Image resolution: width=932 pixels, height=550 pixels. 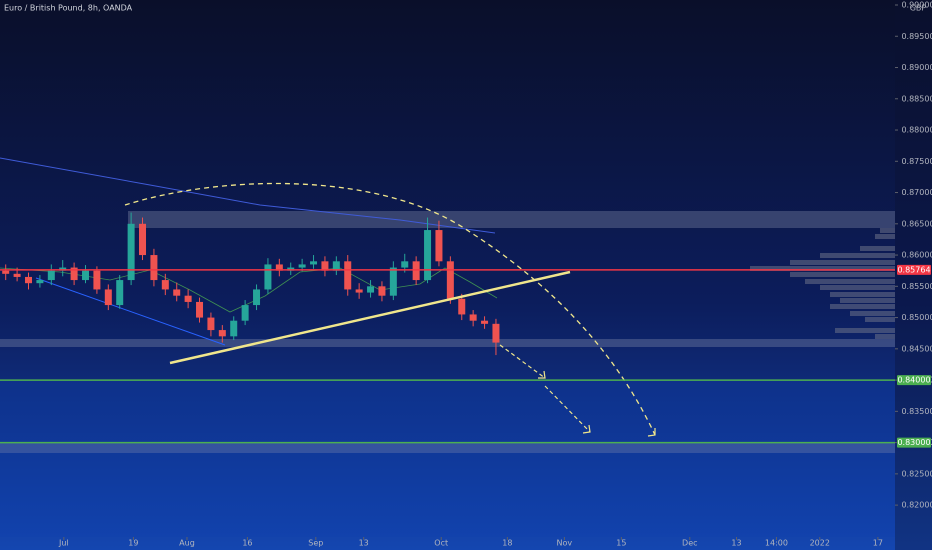 I want to click on y-tick-label: 0.87500, so click(x=916, y=161).